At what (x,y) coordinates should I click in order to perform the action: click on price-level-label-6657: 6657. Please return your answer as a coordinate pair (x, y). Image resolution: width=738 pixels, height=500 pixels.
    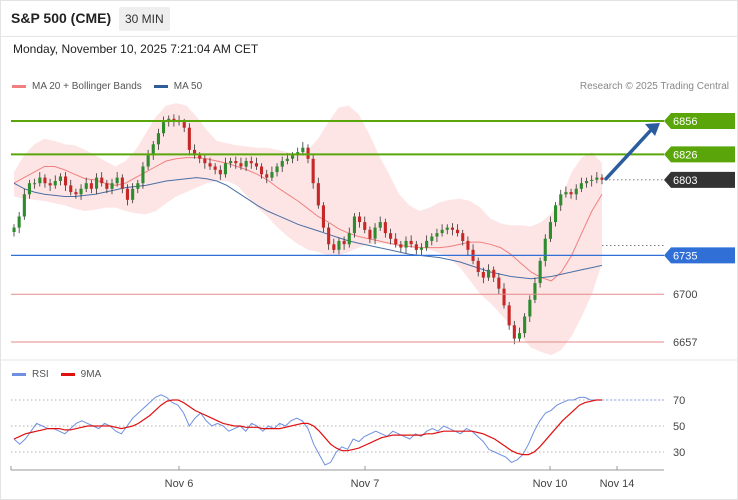
    Looking at the image, I should click on (685, 343).